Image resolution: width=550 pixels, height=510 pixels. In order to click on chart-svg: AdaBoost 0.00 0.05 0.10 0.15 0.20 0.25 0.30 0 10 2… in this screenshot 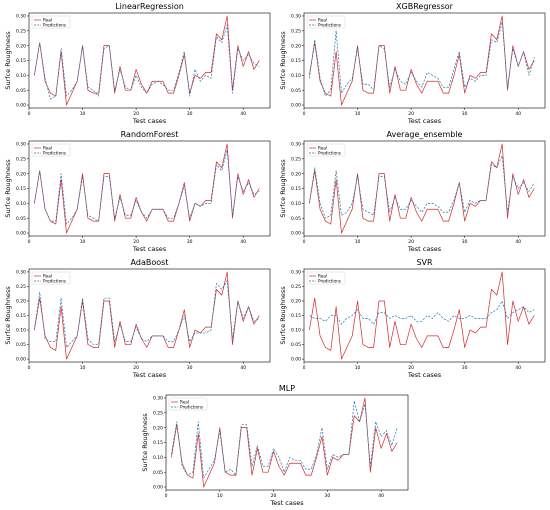, I will do `click(137, 318)`.